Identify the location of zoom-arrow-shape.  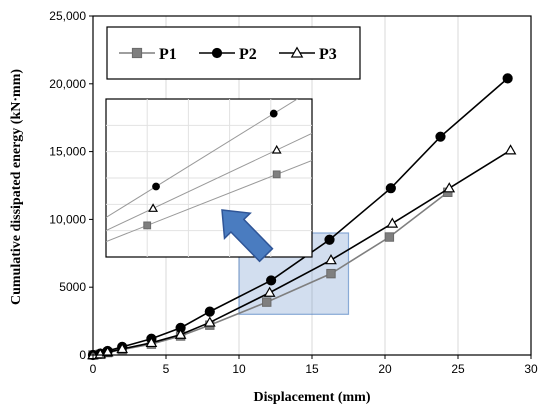
(247, 236).